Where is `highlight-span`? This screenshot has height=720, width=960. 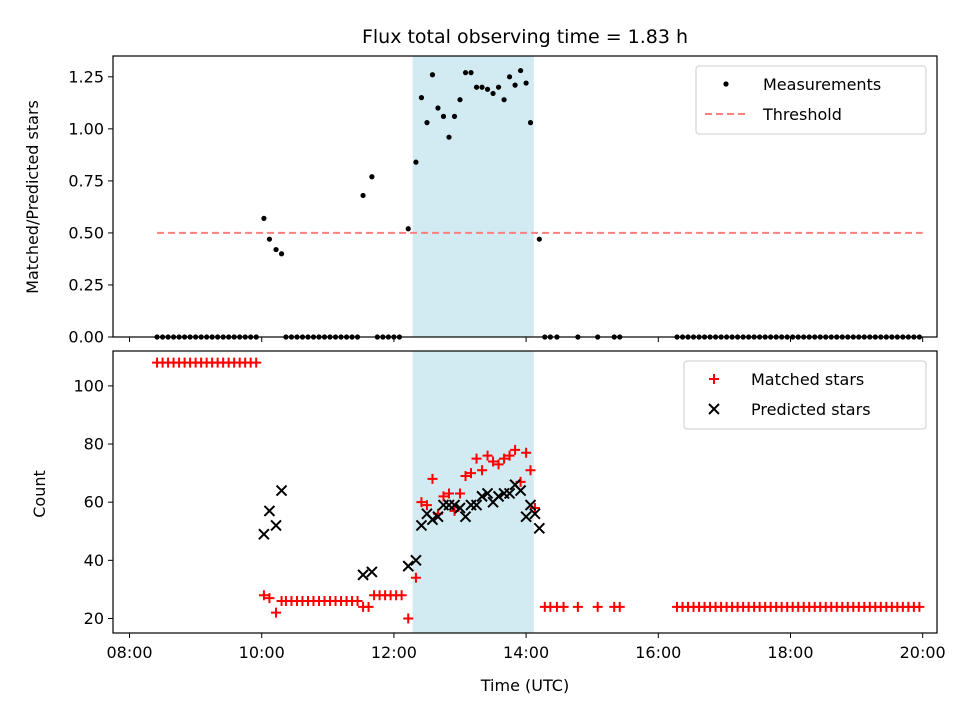
highlight-span is located at coordinates (473, 492).